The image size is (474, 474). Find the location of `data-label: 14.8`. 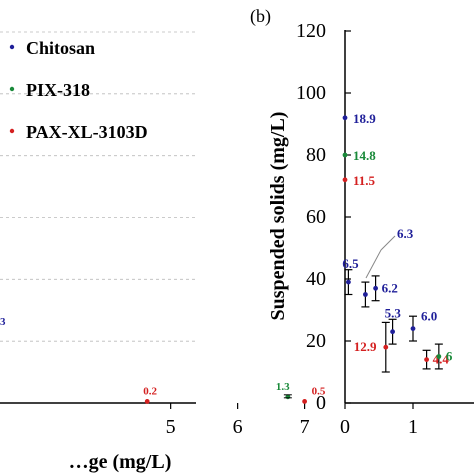

data-label: 14.8 is located at coordinates (364, 155).